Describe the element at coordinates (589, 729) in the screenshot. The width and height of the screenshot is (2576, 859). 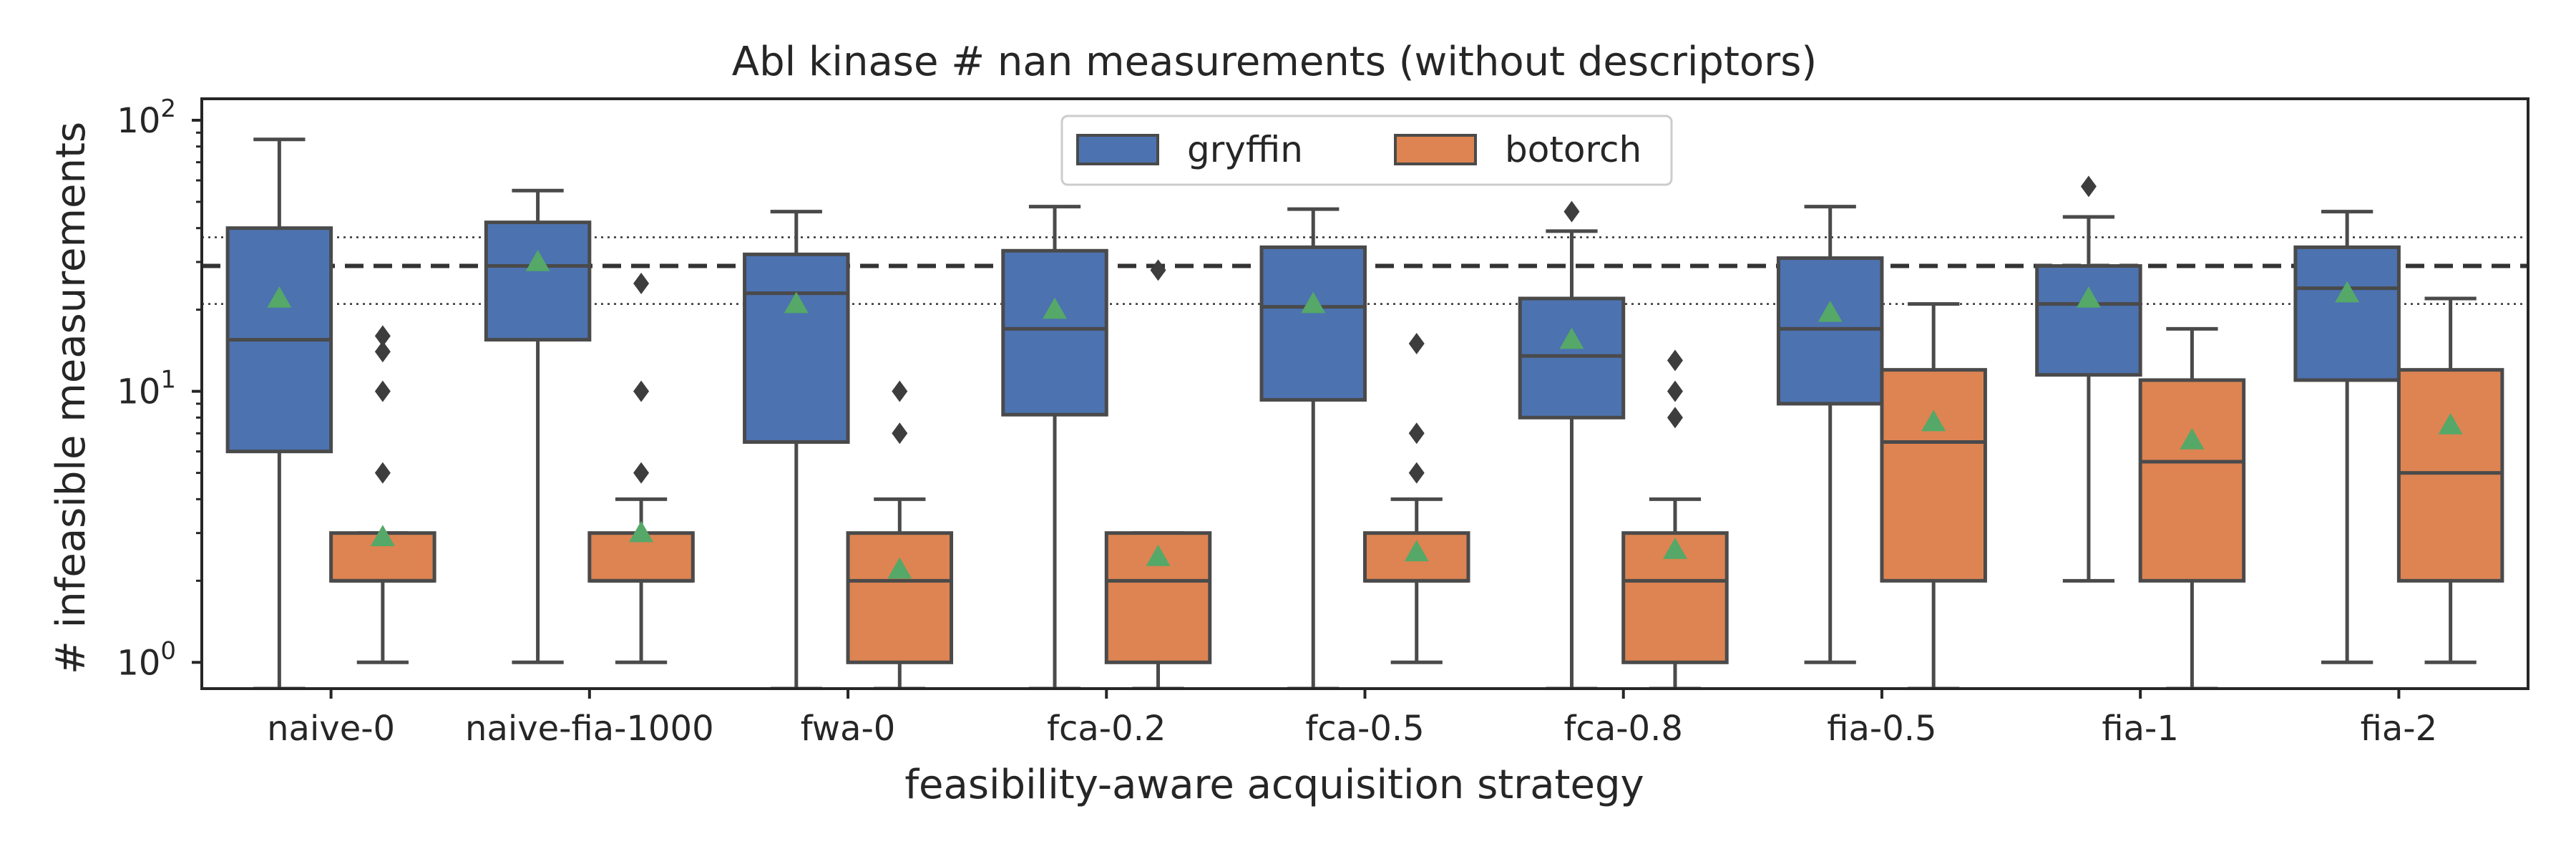
I see `x-tick-label: naive-fia-1000` at that location.